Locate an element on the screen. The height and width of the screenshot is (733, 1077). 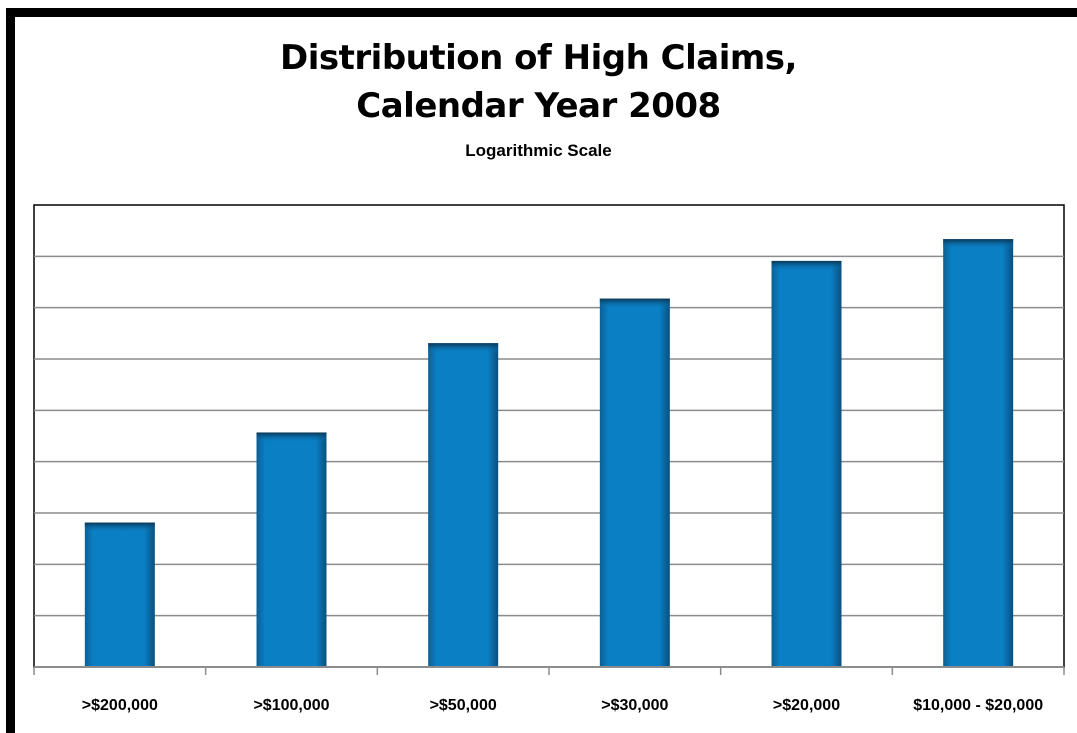
chart-title-line-2: Calendar Year 2008 is located at coordinates (538, 106).